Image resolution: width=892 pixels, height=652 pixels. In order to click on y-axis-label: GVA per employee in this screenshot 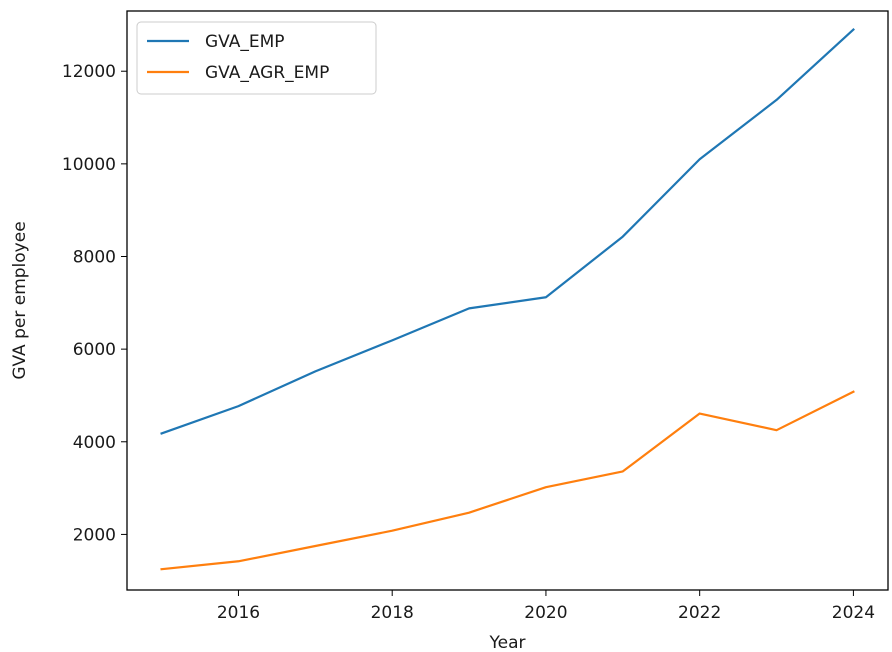, I will do `click(20, 300)`.